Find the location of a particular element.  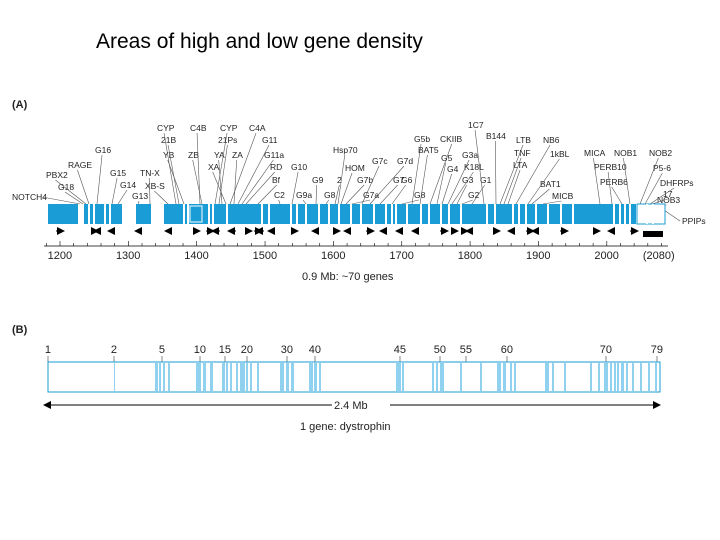

gene-label: K18L is located at coordinates (474, 167).